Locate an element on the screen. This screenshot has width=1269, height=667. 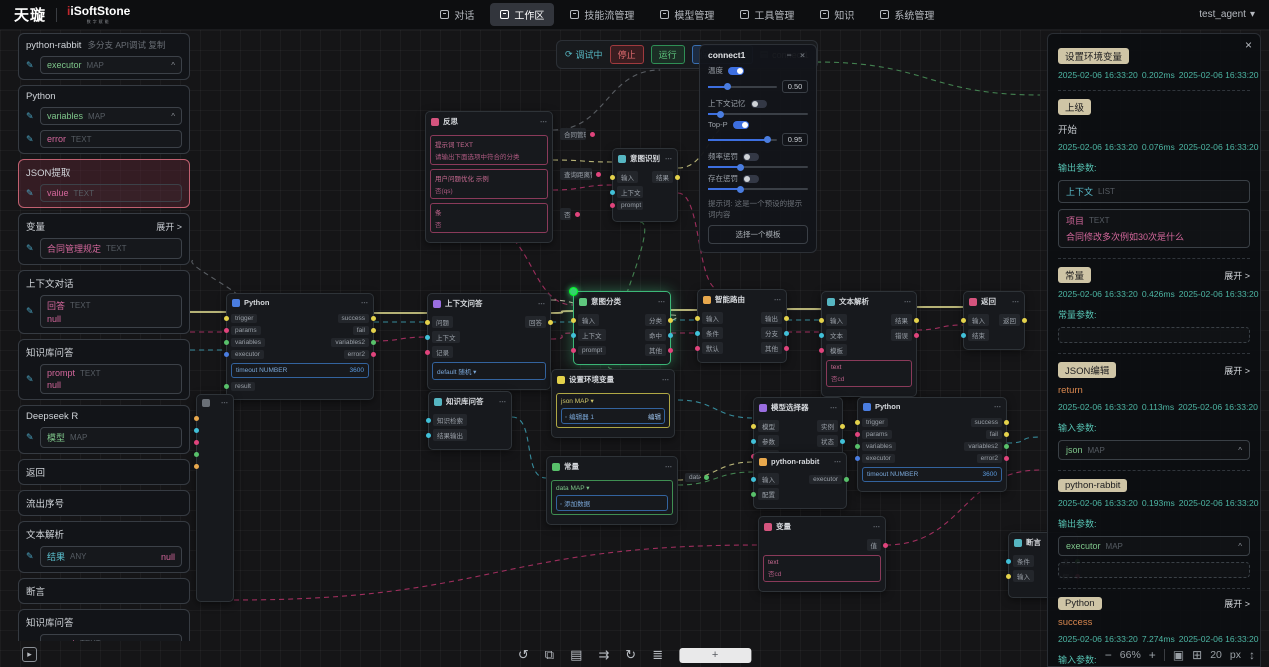
stop-button: 停止 is located at coordinates (626, 54).